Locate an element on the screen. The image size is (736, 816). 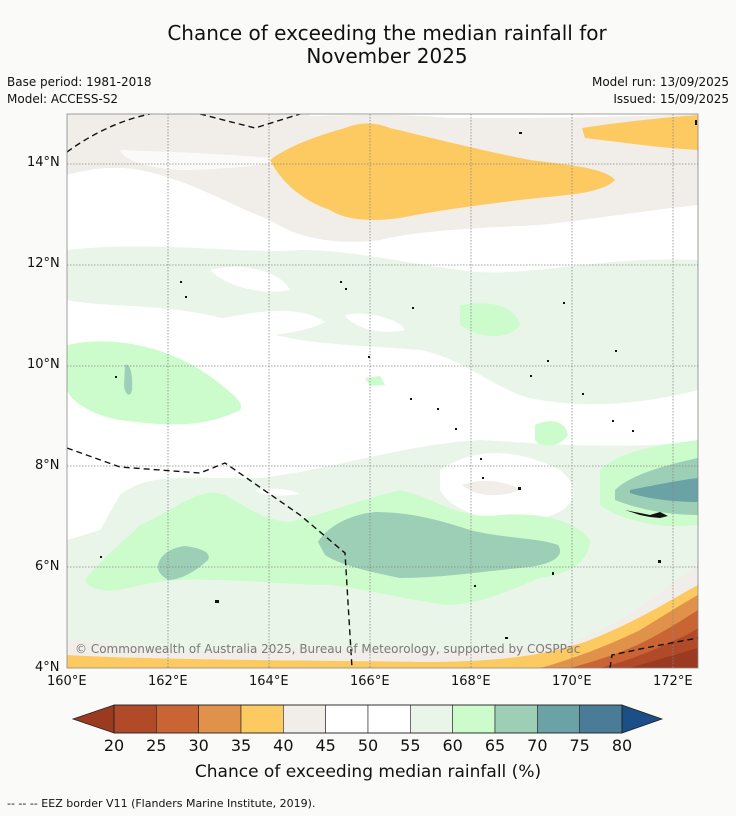
colorbar-tick-label: 50 is located at coordinates (368, 745).